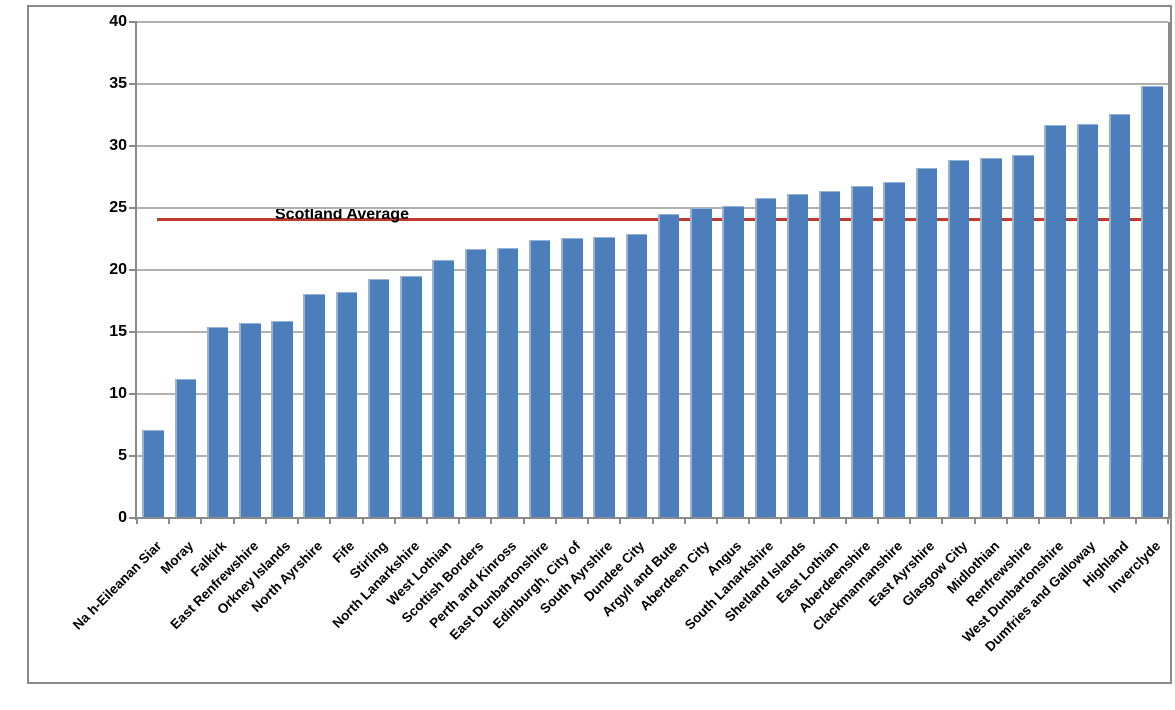 The image size is (1175, 710). What do you see at coordinates (342, 214) in the screenshot?
I see `average-line-label: Scotland Average` at bounding box center [342, 214].